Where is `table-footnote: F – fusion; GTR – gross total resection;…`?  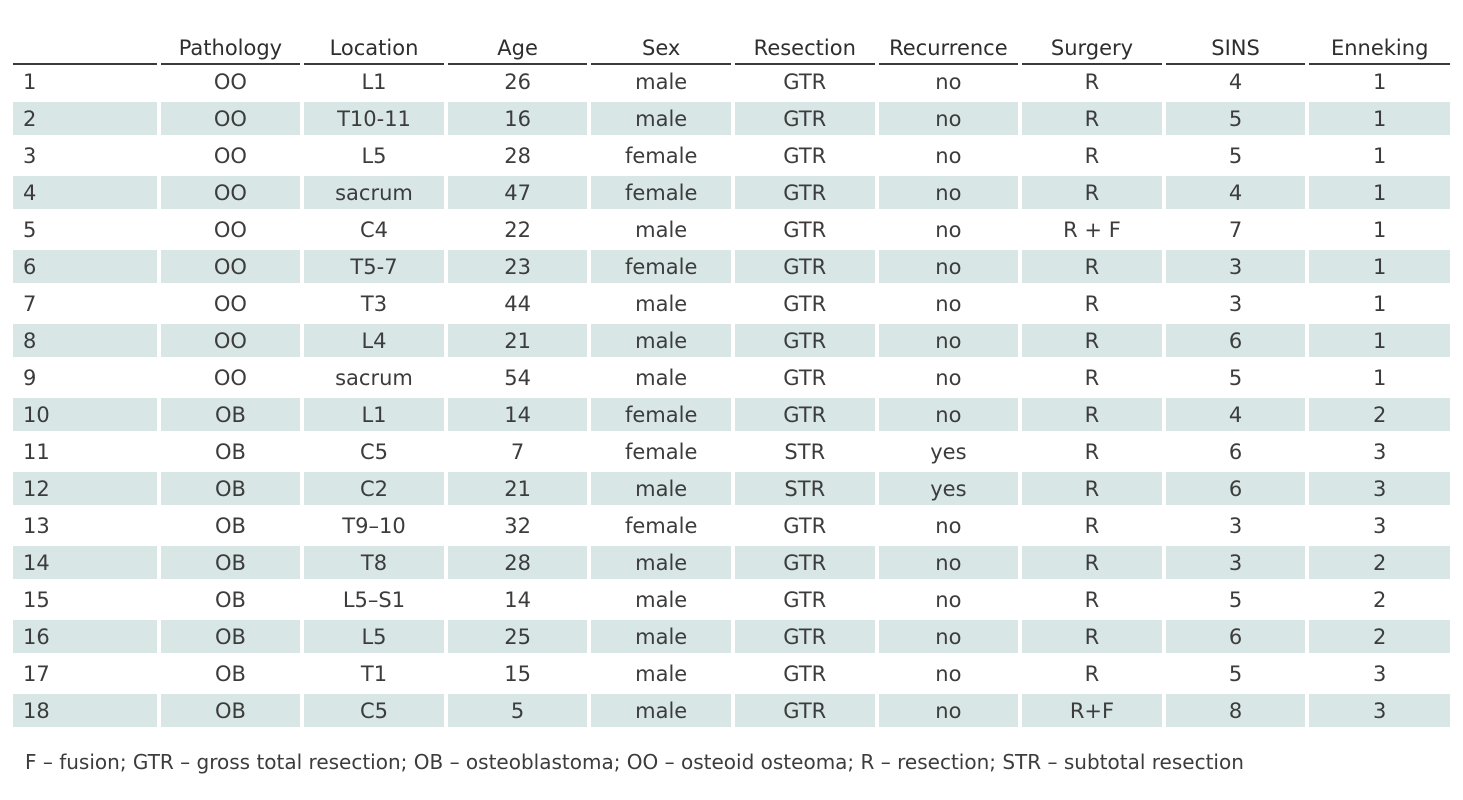 table-footnote: F – fusion; GTR – gross total resection;… is located at coordinates (634, 762).